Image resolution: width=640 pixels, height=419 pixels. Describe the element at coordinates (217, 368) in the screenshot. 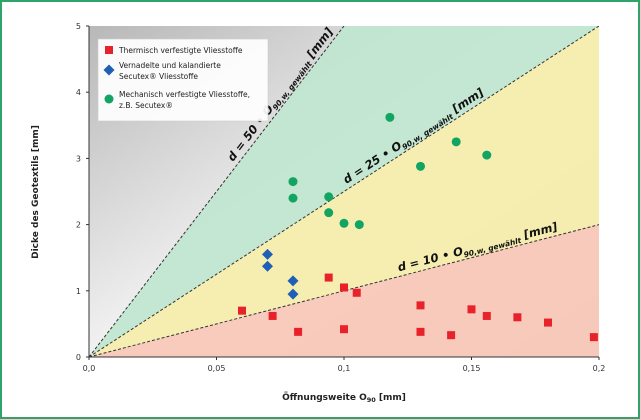

I see `x-tick-label: 0,05` at that location.